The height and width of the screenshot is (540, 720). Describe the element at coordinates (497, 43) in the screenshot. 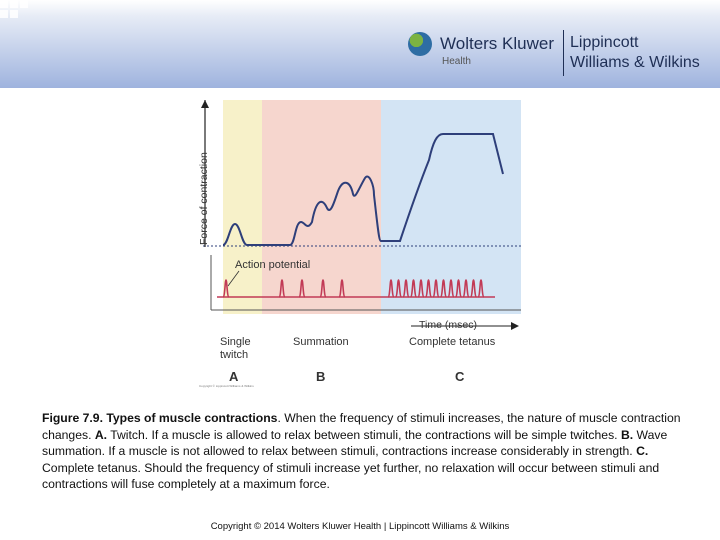

I see `publisher-name: Wolters Kluwer` at that location.